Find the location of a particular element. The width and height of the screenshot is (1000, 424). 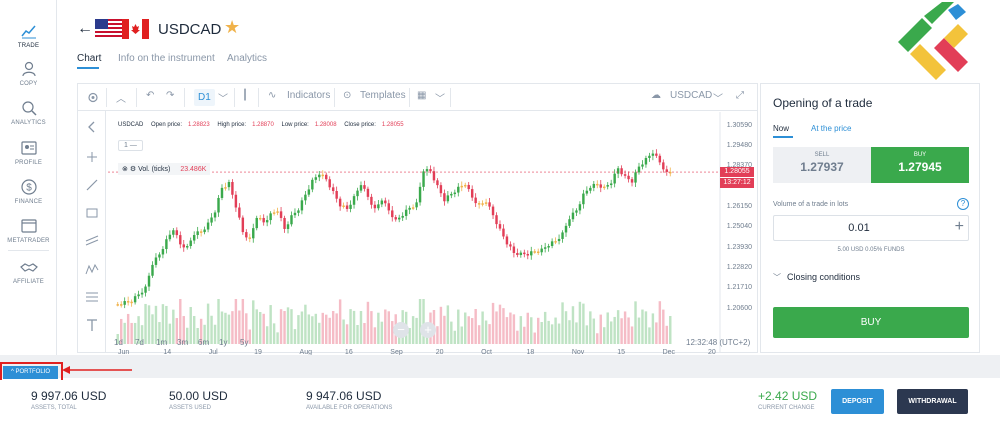

close-icon: ⊗ is located at coordinates (125, 169).